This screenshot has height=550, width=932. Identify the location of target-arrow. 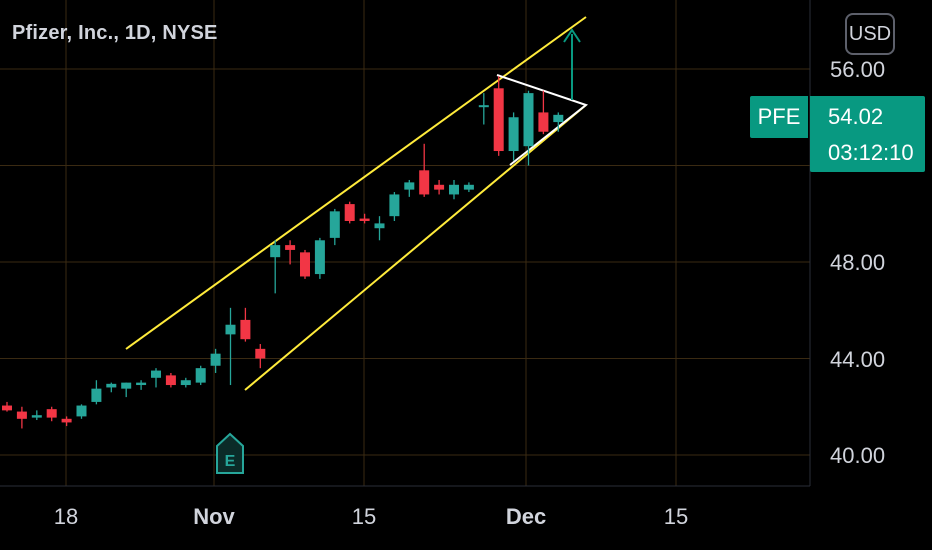
(572, 64).